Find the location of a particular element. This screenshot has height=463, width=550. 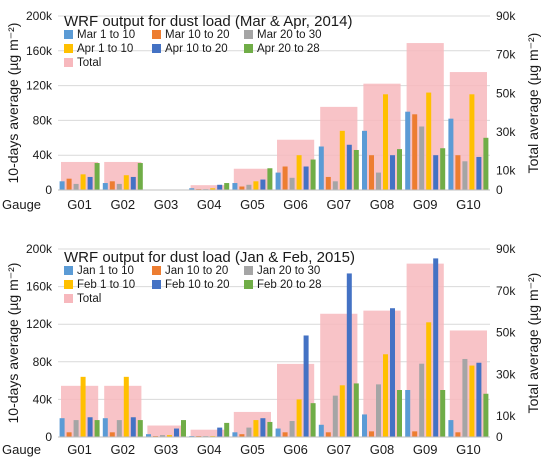

legend-entry: Apr 10 to 20 is located at coordinates (196, 49).